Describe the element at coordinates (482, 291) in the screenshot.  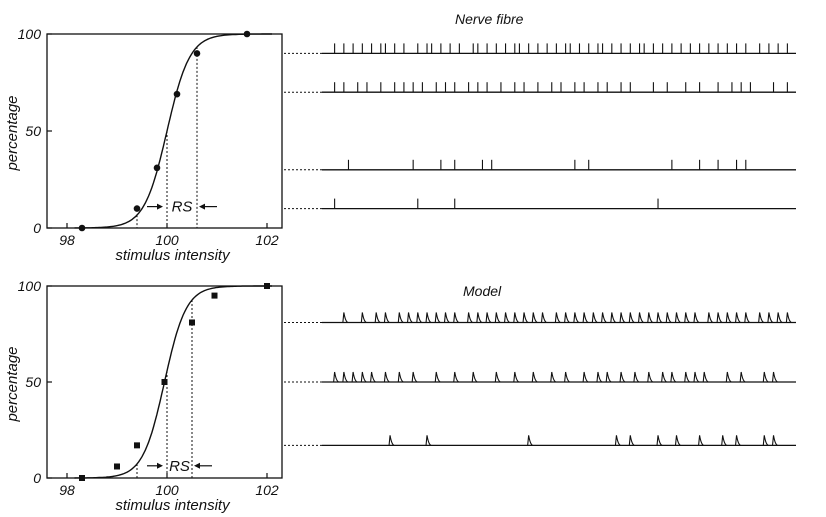
I see `traces-title: Model` at that location.